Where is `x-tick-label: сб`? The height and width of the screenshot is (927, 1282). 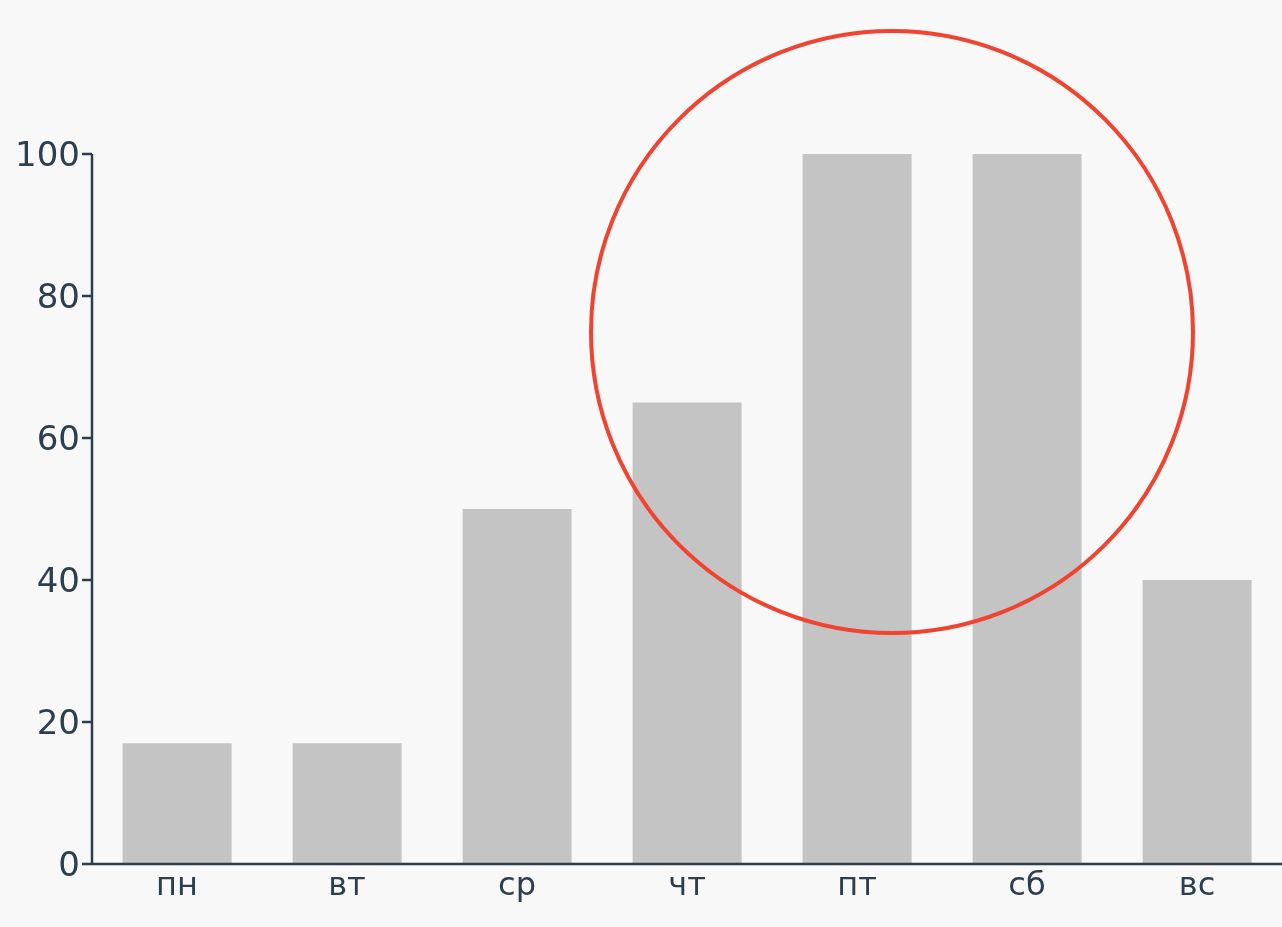 x-tick-label: сб is located at coordinates (1027, 883).